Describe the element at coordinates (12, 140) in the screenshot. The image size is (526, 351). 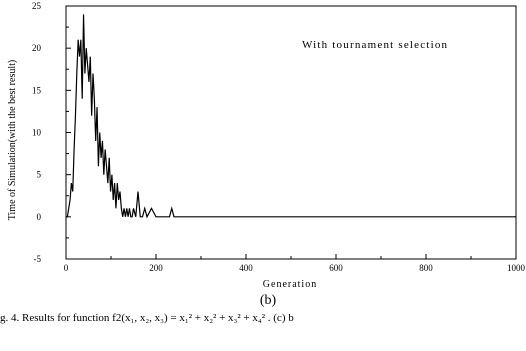
I see `y-axis-title: Time of Simulation(with the best result)` at that location.